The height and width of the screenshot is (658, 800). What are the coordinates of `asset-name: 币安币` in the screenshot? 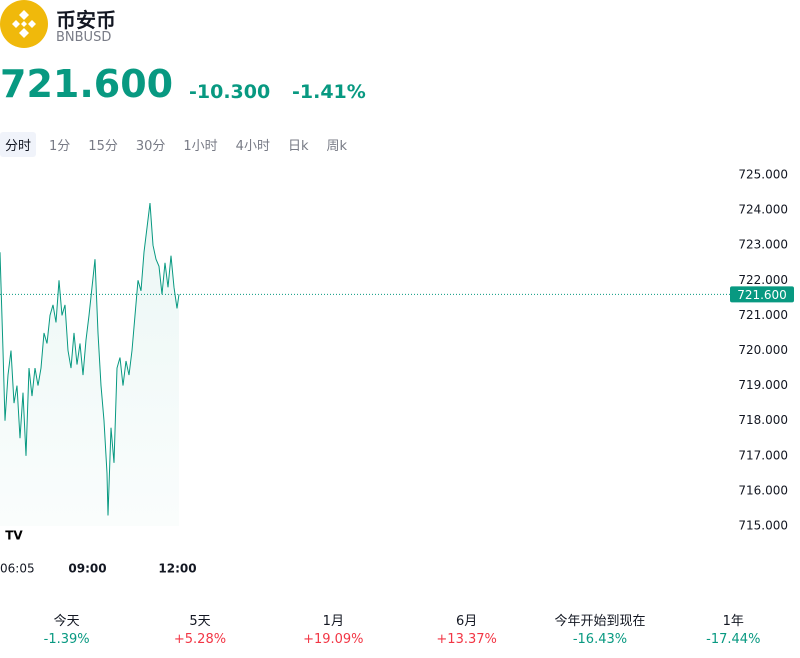 It's located at (86, 20).